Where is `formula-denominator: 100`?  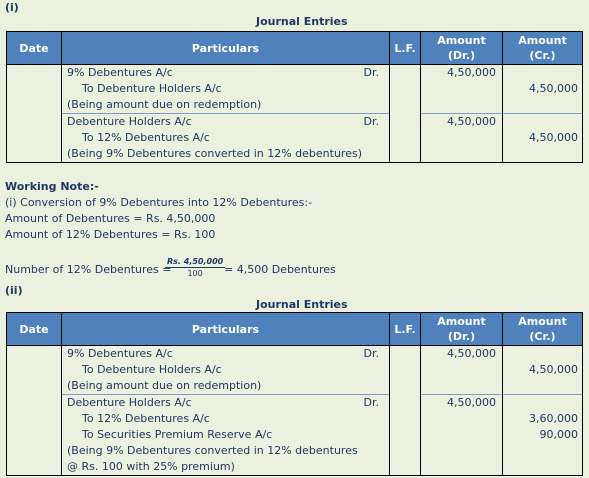 formula-denominator: 100 is located at coordinates (195, 273).